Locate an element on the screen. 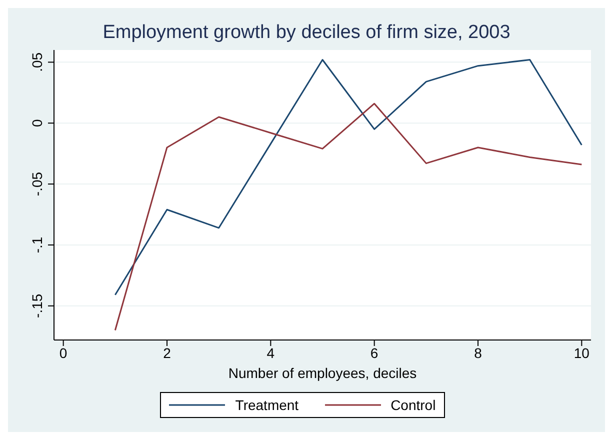 The height and width of the screenshot is (440, 613). y-tick-label: -.1 is located at coordinates (37, 245).